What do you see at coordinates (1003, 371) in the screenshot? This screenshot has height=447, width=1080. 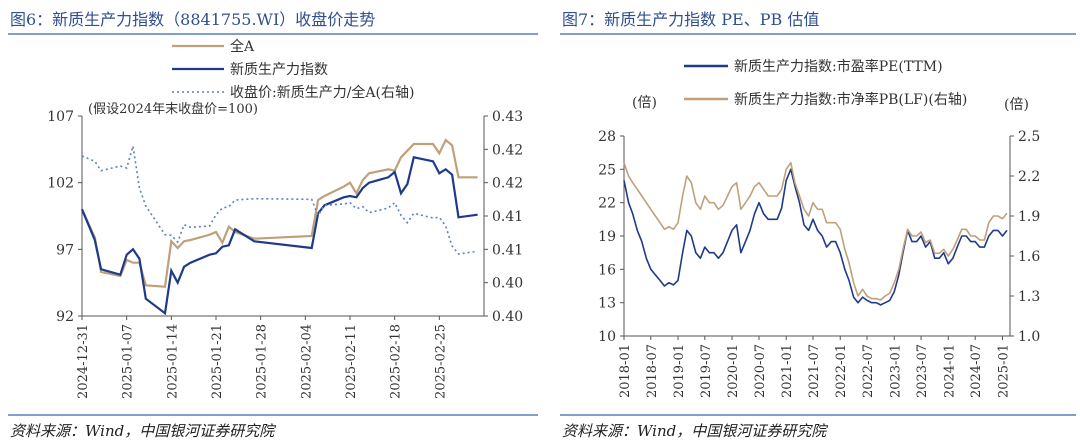 I see `x-tick-label: 2025-01` at bounding box center [1003, 371].